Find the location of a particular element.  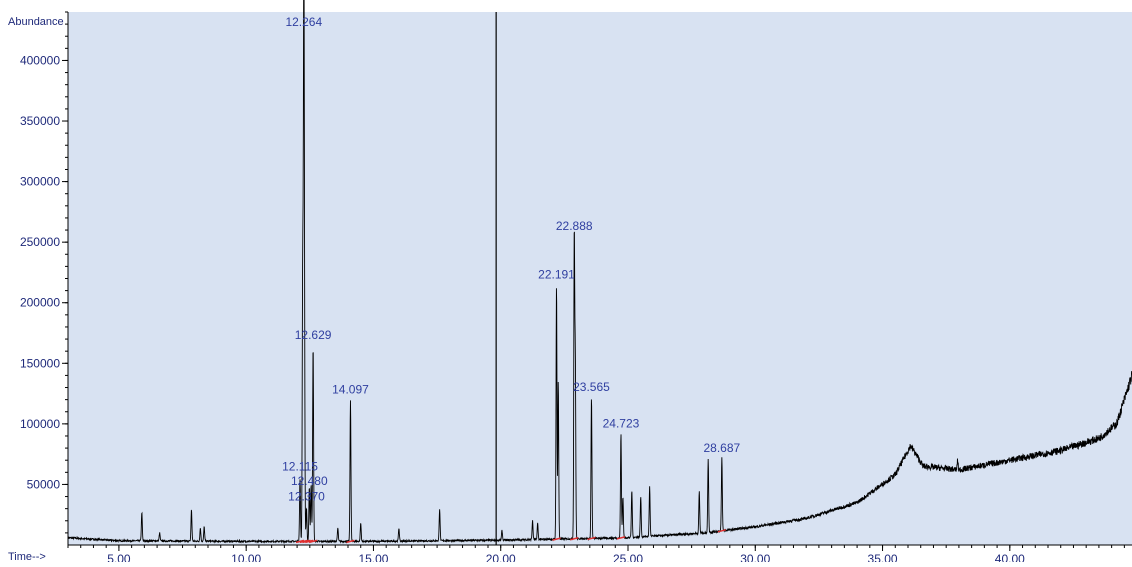

x-tick-label: 10.00 is located at coordinates (246, 557).